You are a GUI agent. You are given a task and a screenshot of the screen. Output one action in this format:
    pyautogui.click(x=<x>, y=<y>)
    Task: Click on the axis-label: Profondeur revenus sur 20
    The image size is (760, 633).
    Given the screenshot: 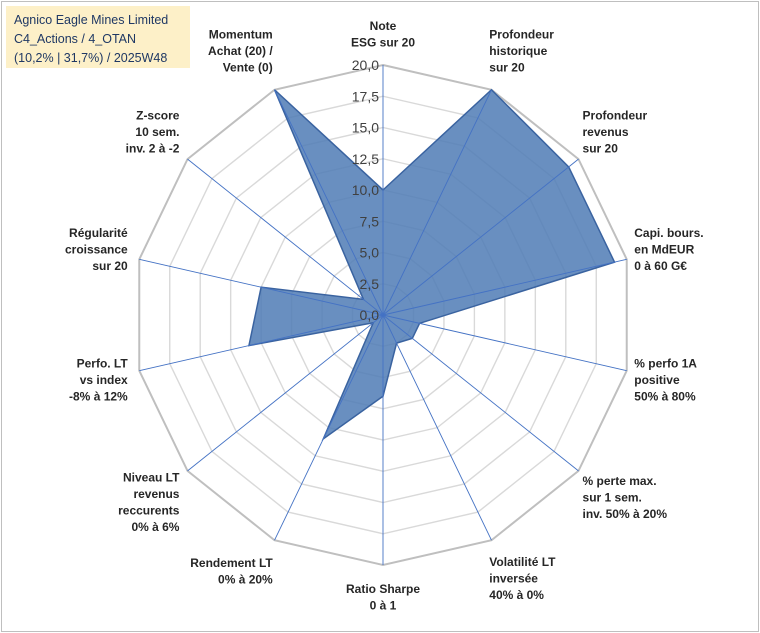 What is the action you would take?
    pyautogui.click(x=615, y=132)
    